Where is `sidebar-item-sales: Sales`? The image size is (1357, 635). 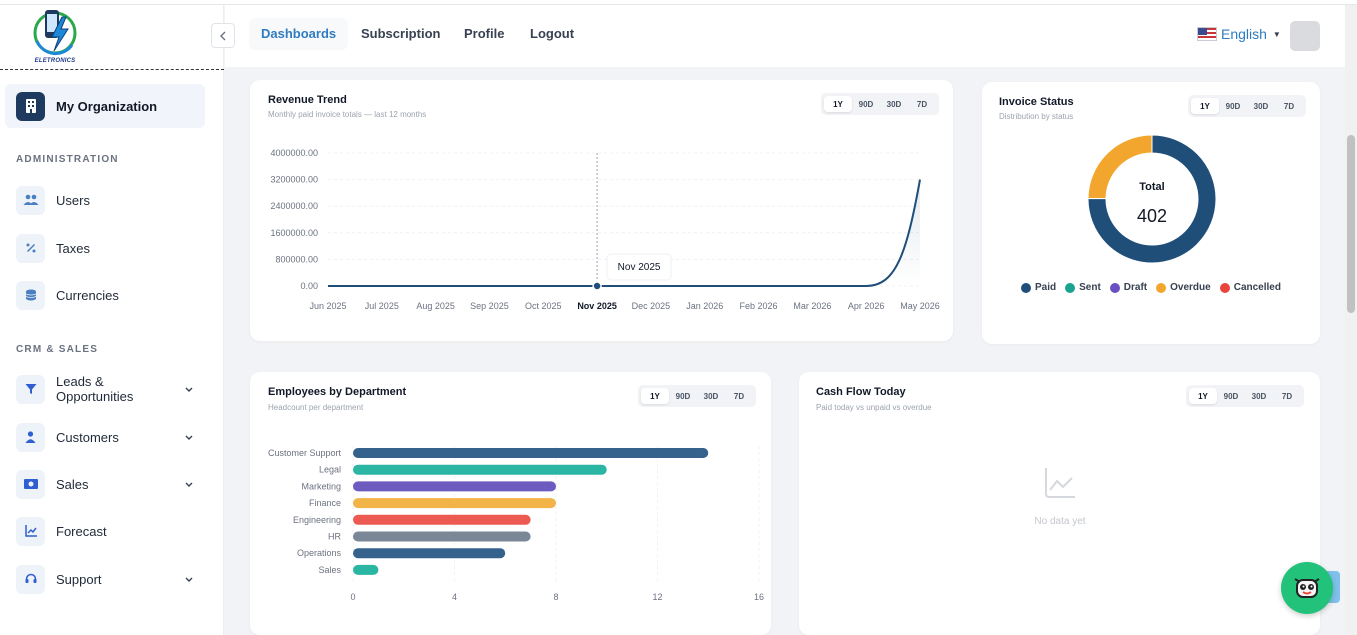 sidebar-item-sales: Sales is located at coordinates (111, 484).